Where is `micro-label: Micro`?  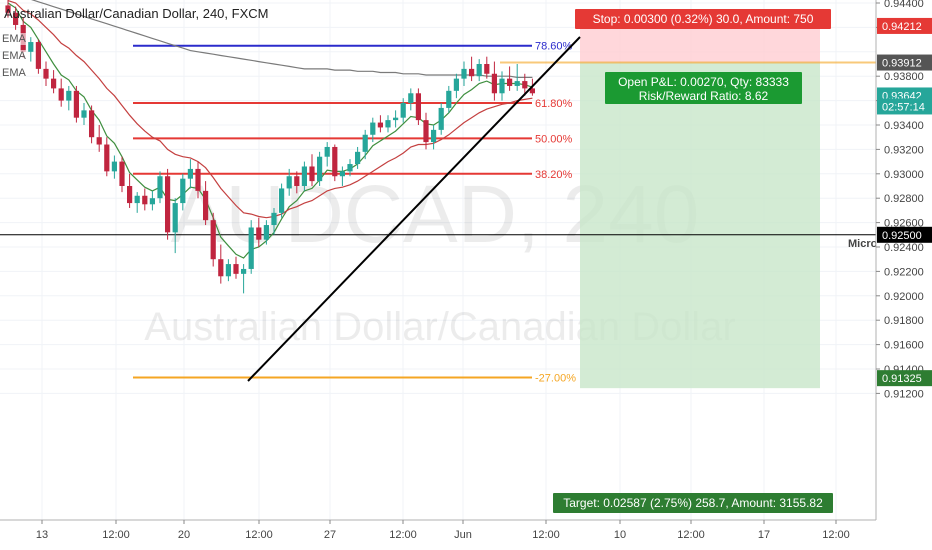 micro-label: Micro is located at coordinates (863, 244).